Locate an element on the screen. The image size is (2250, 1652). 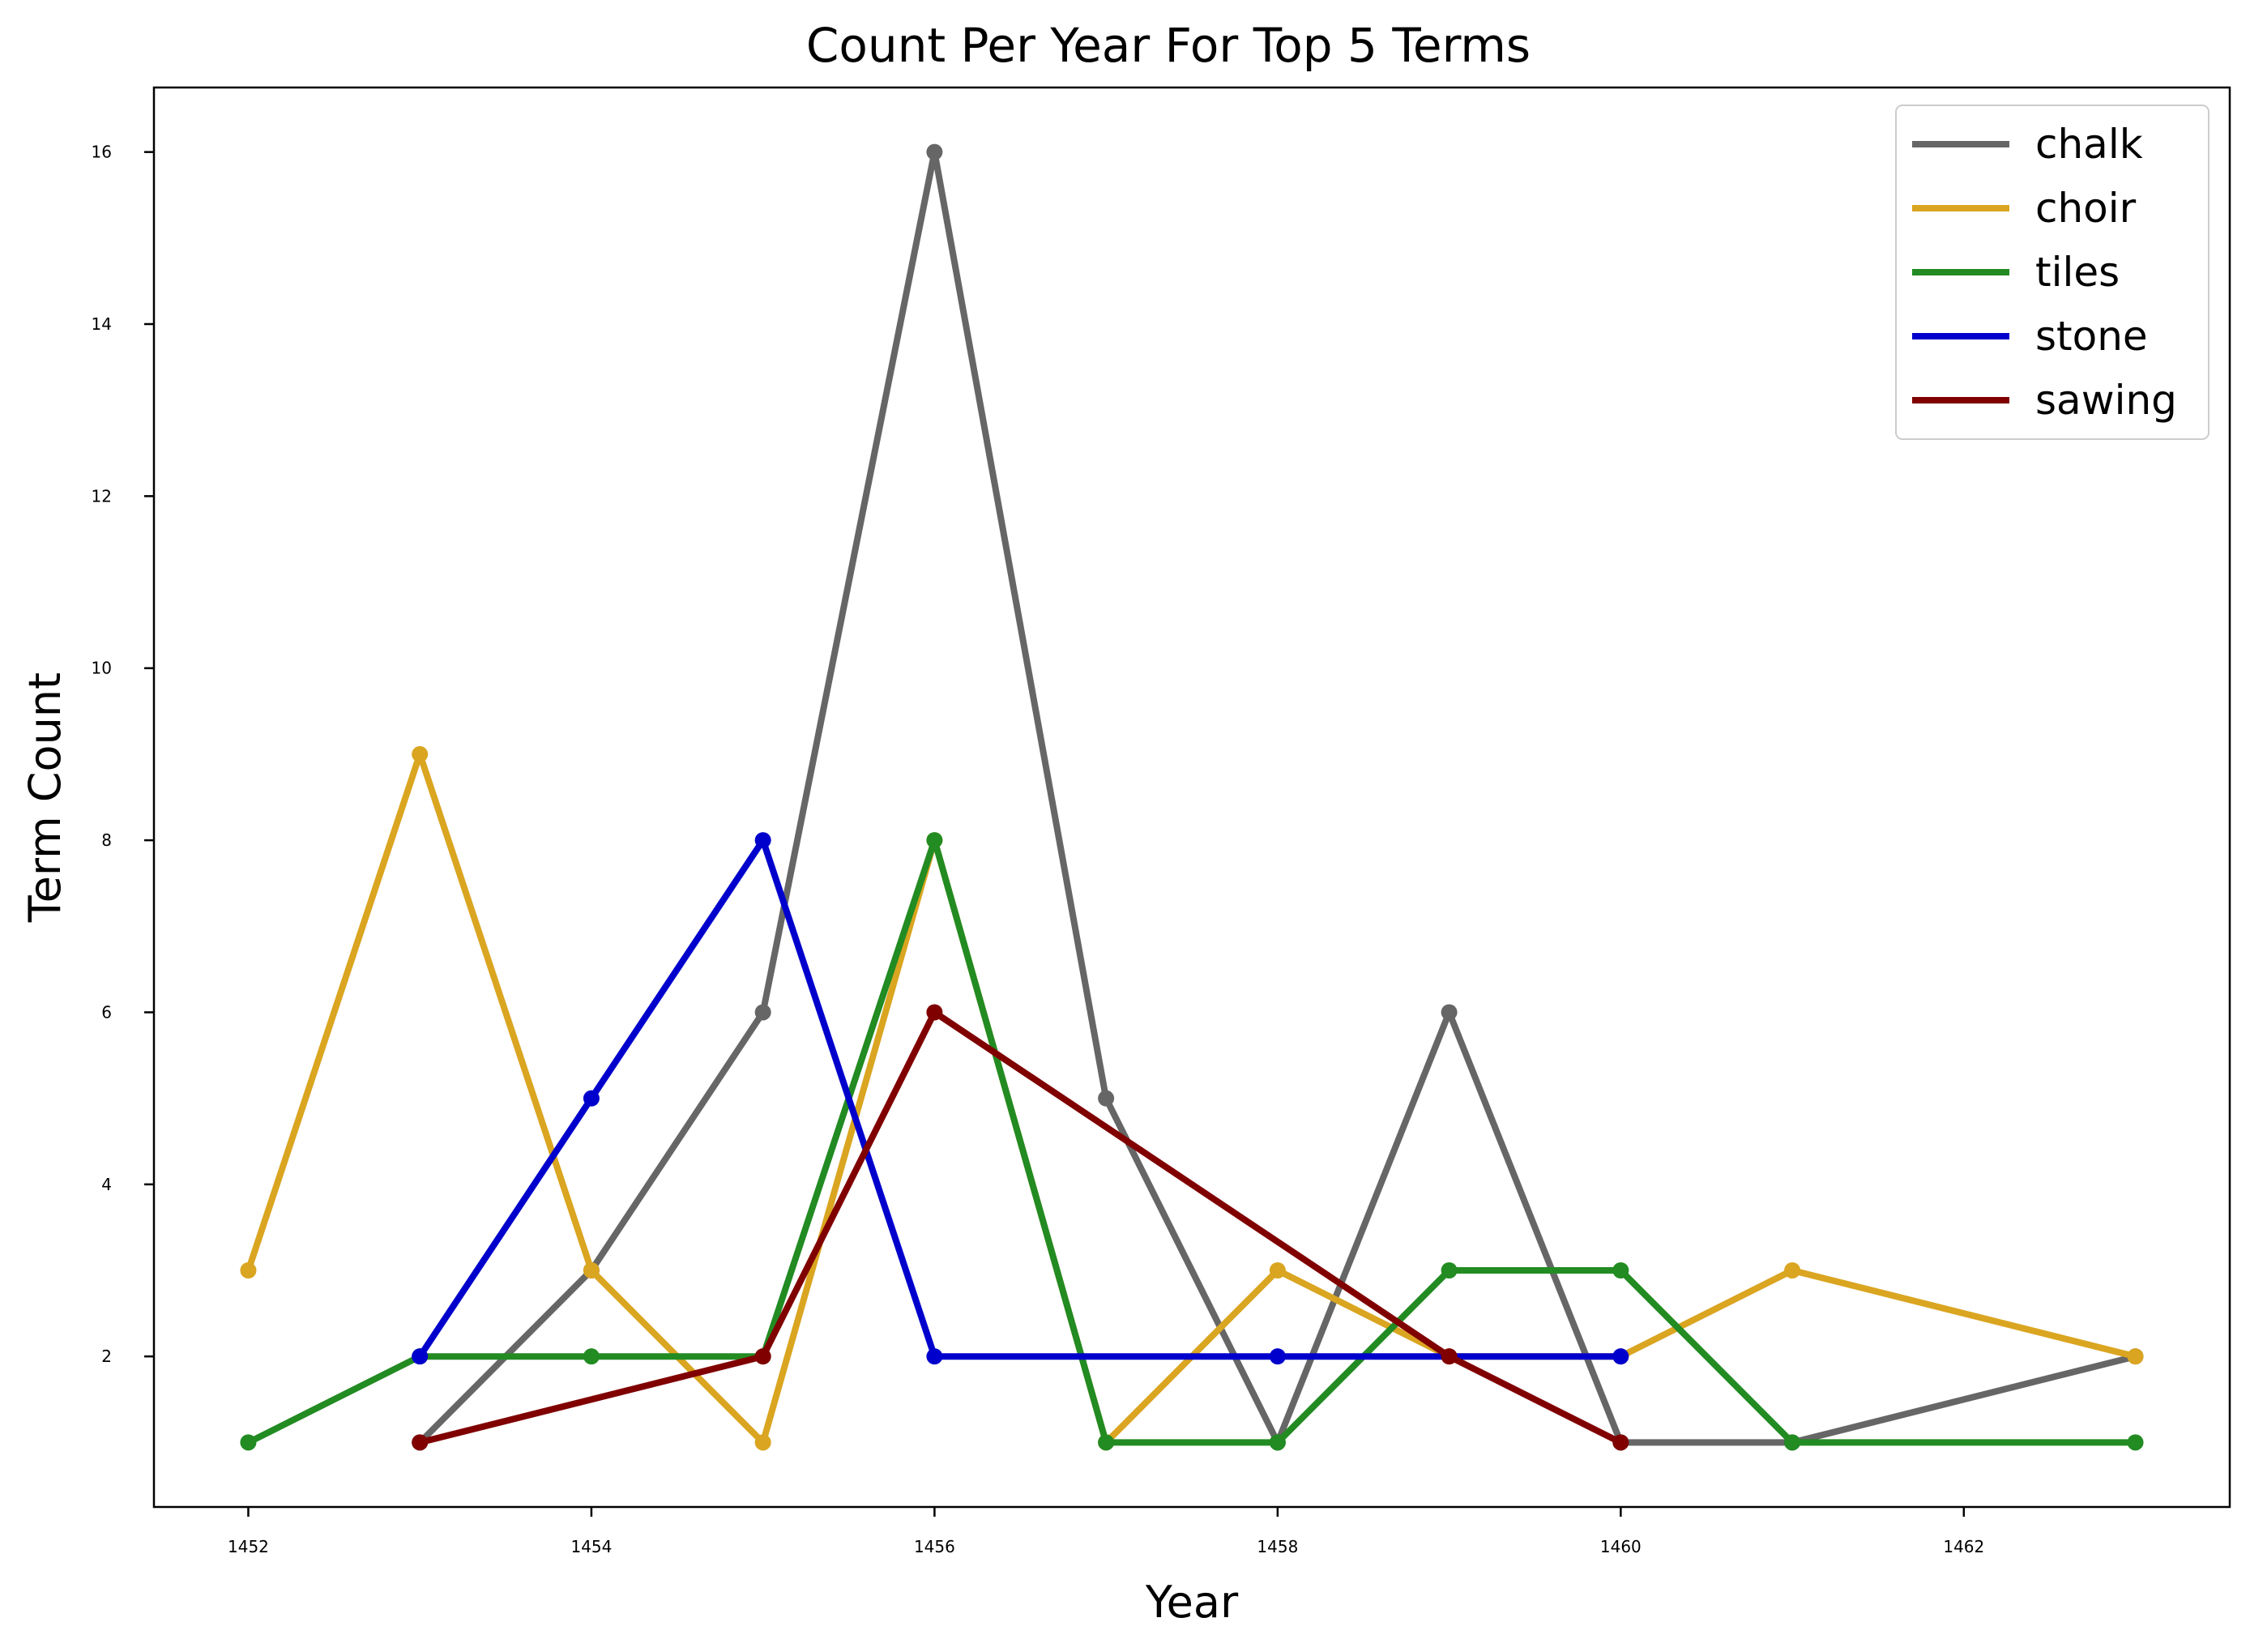
x-axis-label: Year is located at coordinates (1192, 1602).